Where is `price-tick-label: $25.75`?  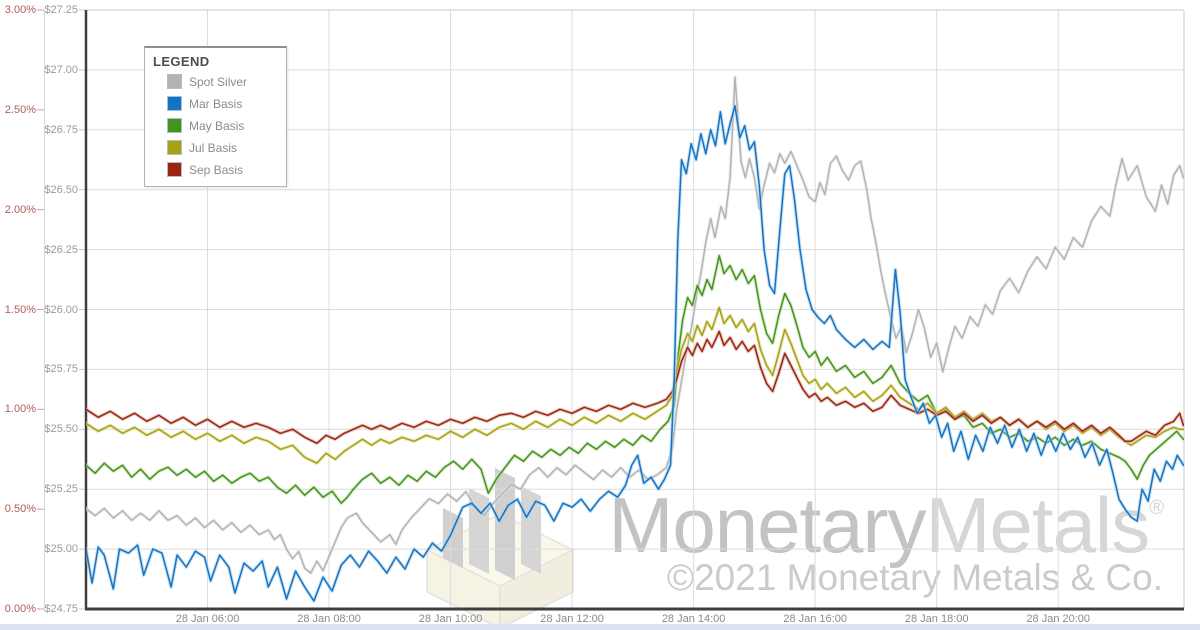 price-tick-label: $25.75 is located at coordinates (61, 369).